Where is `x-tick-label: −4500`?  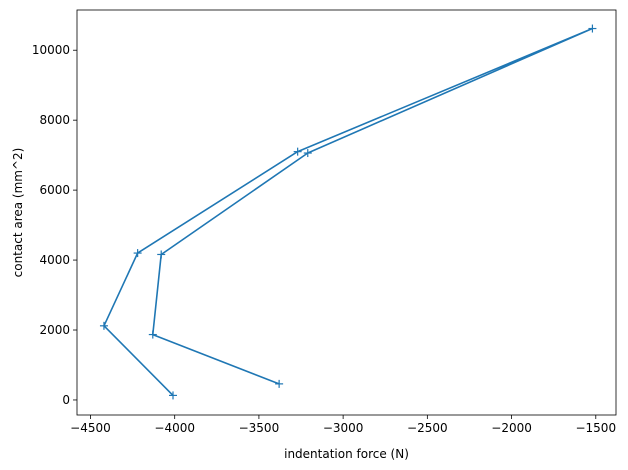
x-tick-label: −4500 is located at coordinates (90, 428).